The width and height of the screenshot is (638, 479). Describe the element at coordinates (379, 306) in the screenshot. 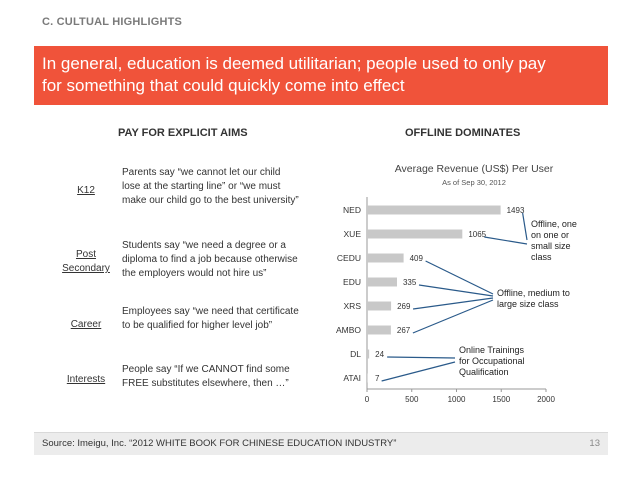

I see `bar-xrs` at that location.